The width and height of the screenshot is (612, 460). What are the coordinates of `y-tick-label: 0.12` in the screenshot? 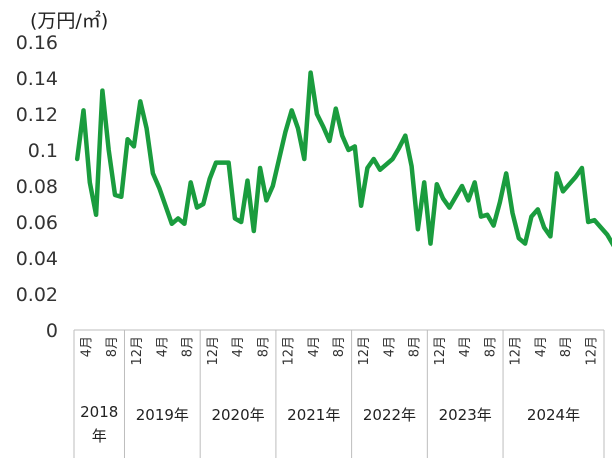 It's located at (37, 115).